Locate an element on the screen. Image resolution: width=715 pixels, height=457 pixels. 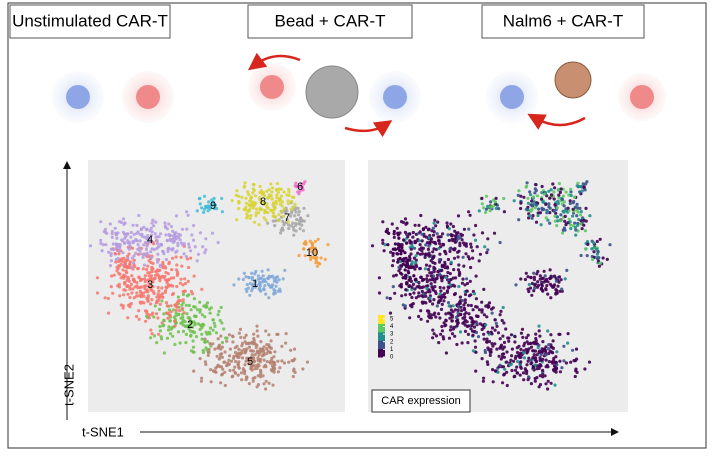
cluster-label: 1 is located at coordinates (255, 284).